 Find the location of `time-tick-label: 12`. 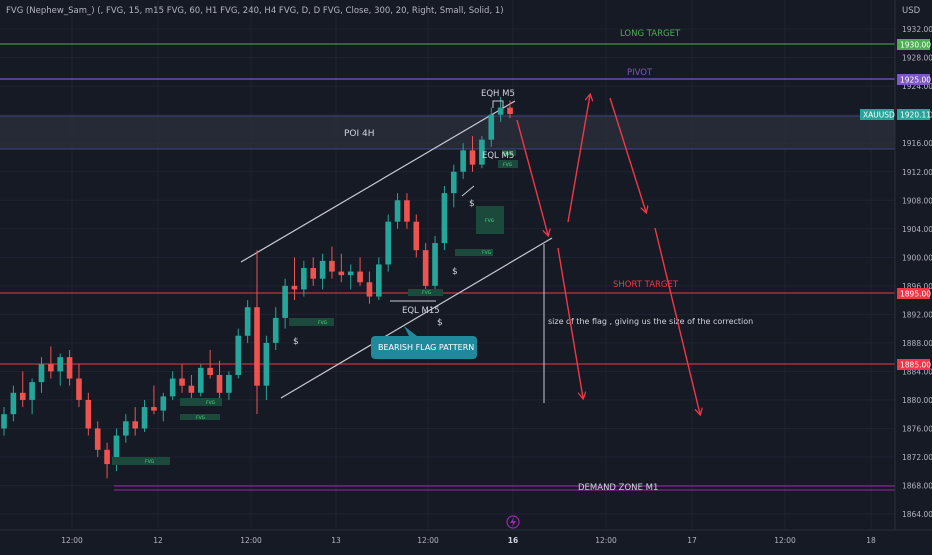

time-tick-label: 12 is located at coordinates (158, 540).